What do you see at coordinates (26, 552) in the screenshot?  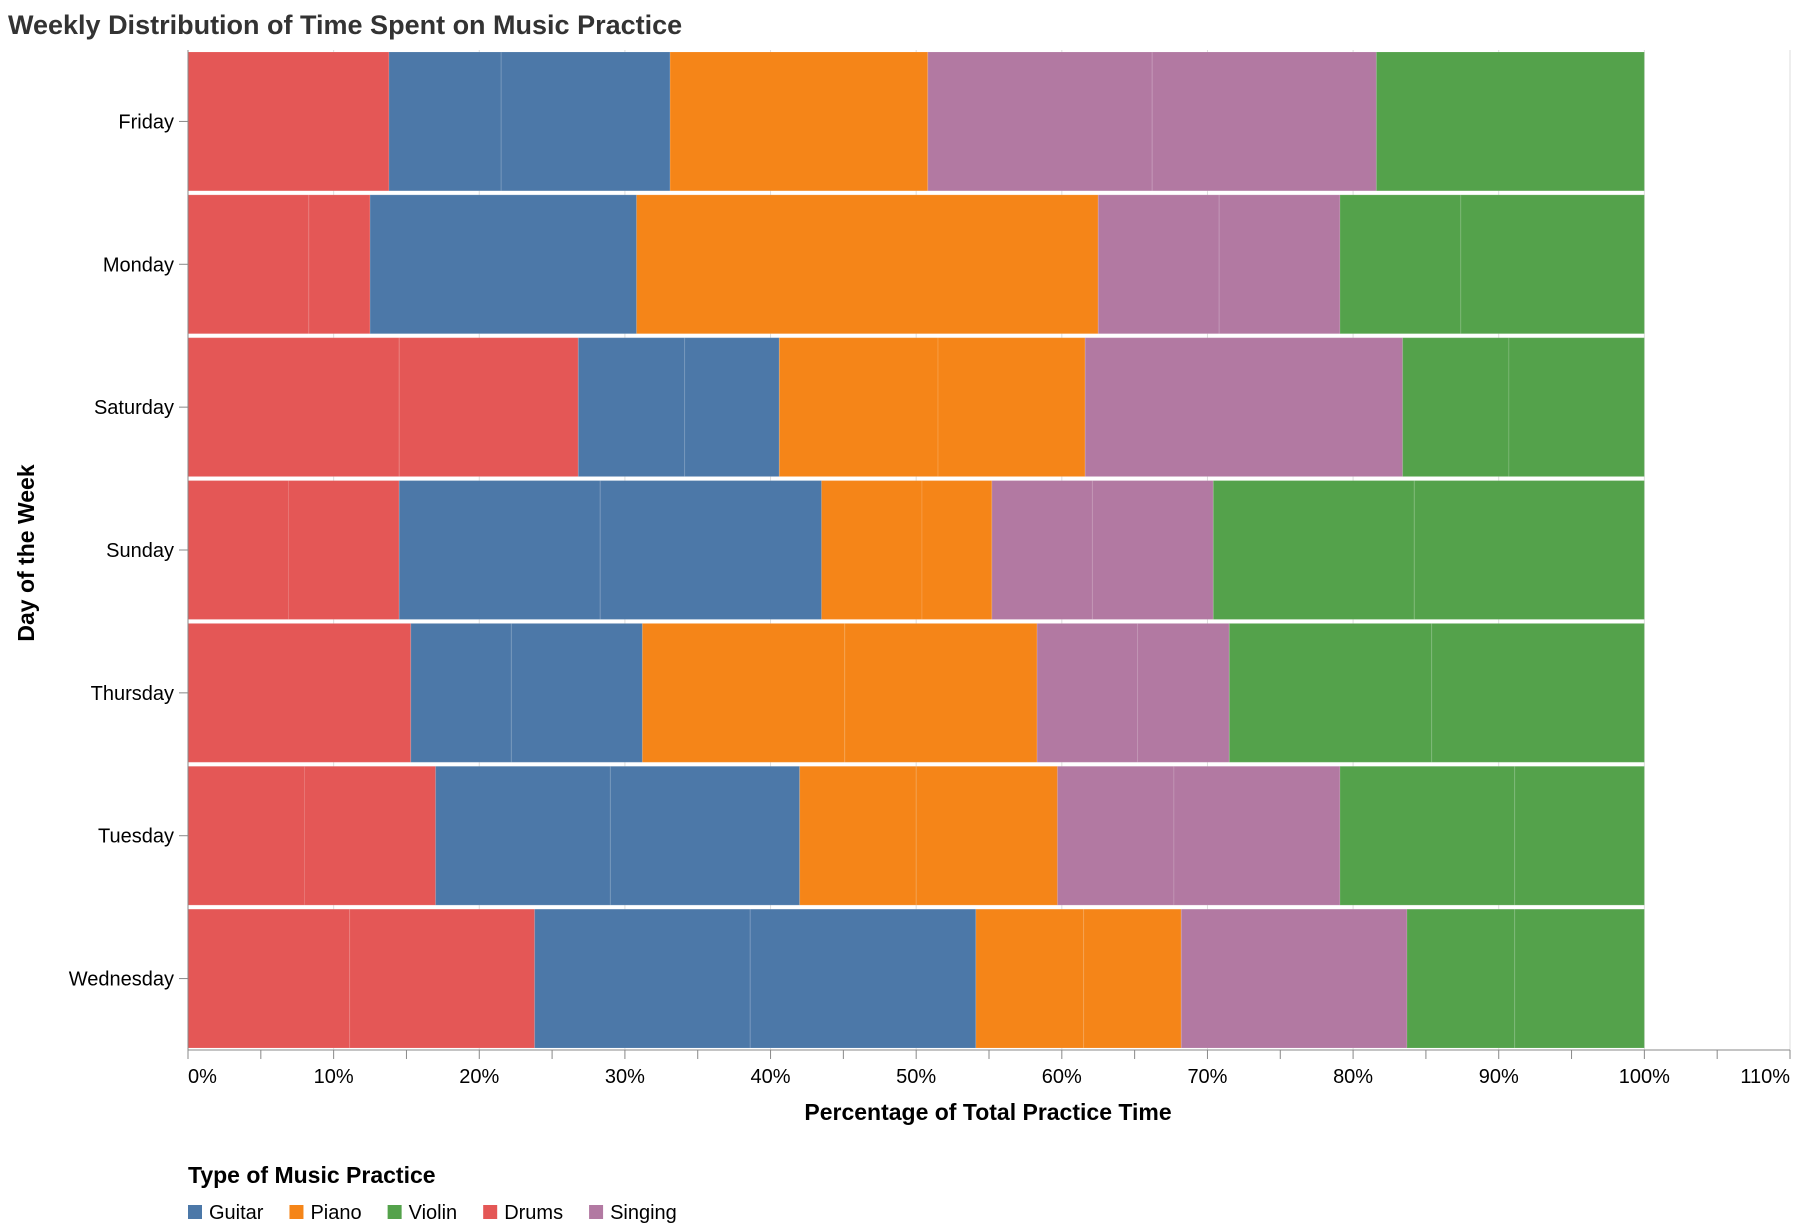 I see `y-axis-title: Day of the Week` at bounding box center [26, 552].